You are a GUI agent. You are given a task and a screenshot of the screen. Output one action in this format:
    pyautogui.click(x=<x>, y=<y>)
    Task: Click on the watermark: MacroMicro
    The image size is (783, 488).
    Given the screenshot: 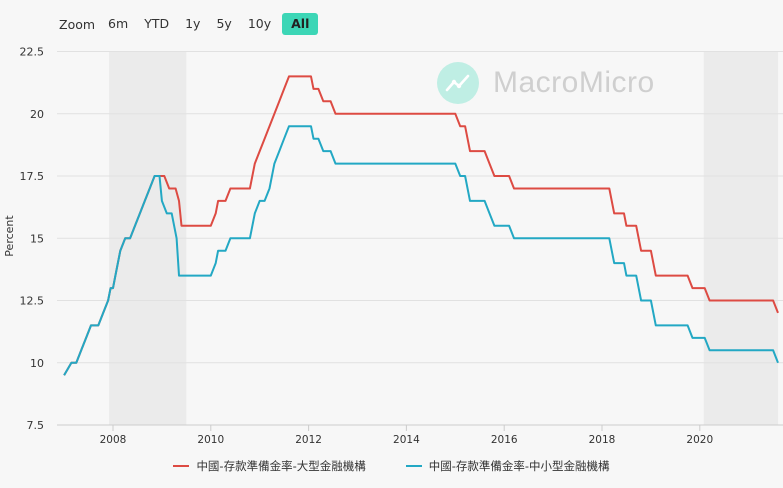 What is the action you would take?
    pyautogui.click(x=546, y=83)
    